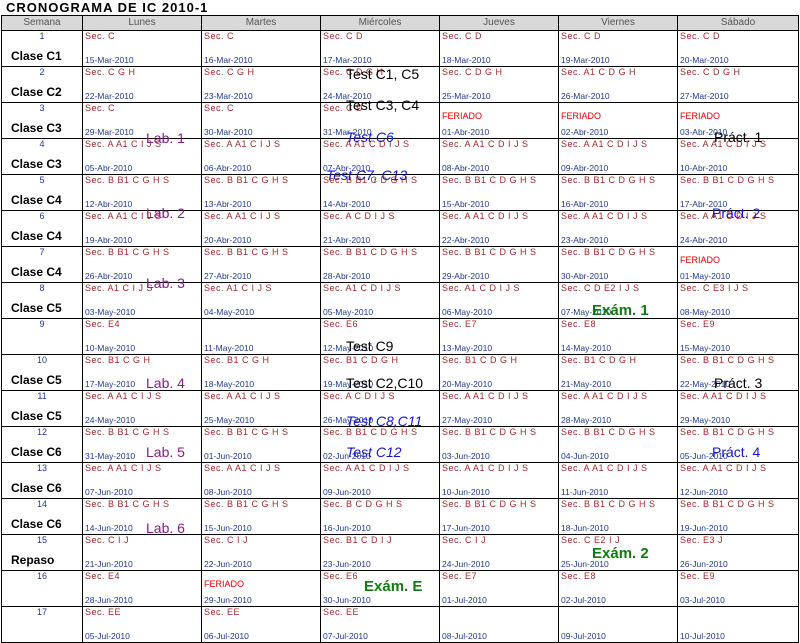 This screenshot has width=800, height=643. I want to click on day-cell-jueves: 08-Jul-2010, so click(499, 624).